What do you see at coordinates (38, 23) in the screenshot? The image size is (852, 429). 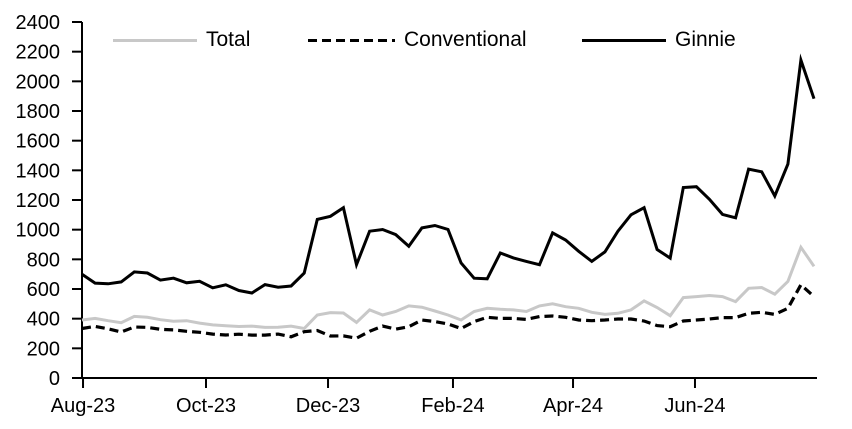 I see `y-tick-label: 2400` at bounding box center [38, 23].